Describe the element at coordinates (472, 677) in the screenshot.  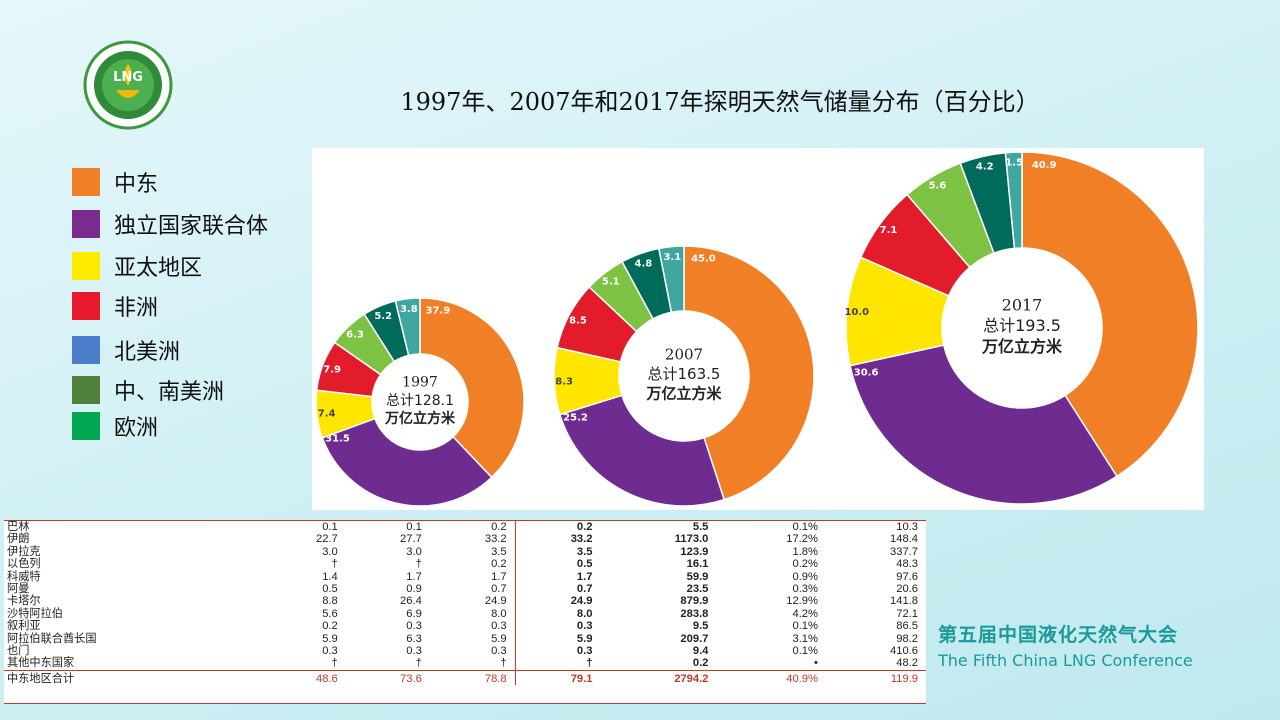
I see `table-cell: 78.8` at that location.